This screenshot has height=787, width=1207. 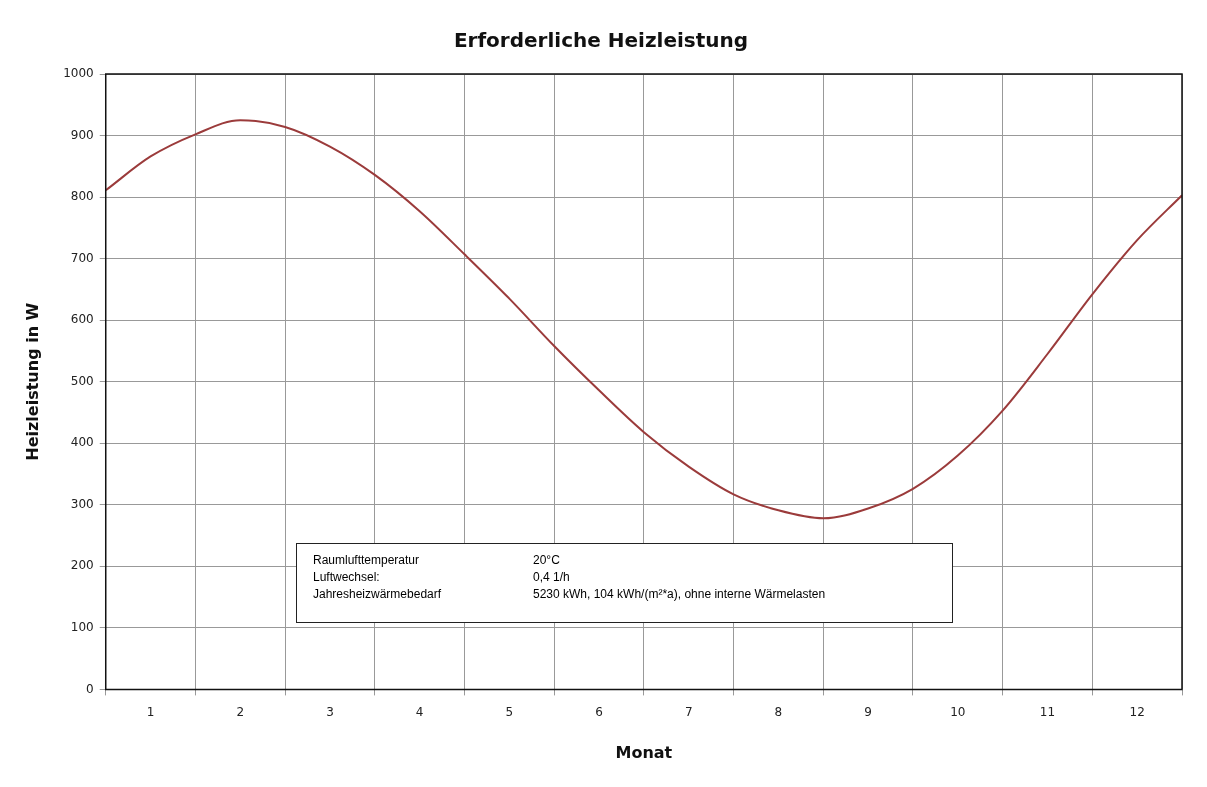 I want to click on y-tick-label: 100, so click(x=82, y=626).